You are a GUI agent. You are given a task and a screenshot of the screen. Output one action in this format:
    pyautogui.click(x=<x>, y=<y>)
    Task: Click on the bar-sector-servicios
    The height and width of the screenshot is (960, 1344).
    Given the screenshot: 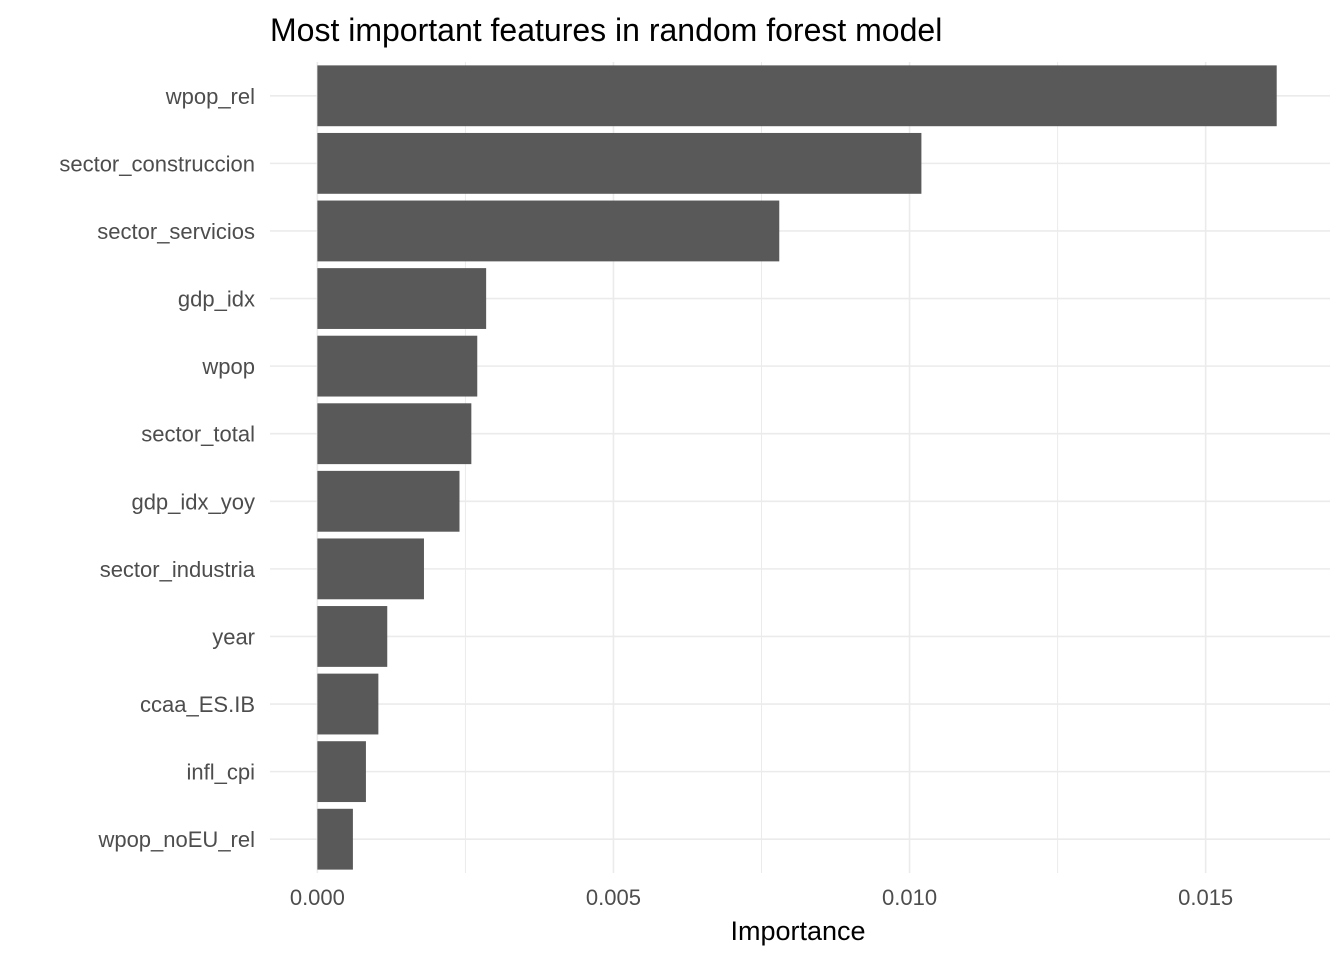 What is the action you would take?
    pyautogui.click(x=548, y=231)
    